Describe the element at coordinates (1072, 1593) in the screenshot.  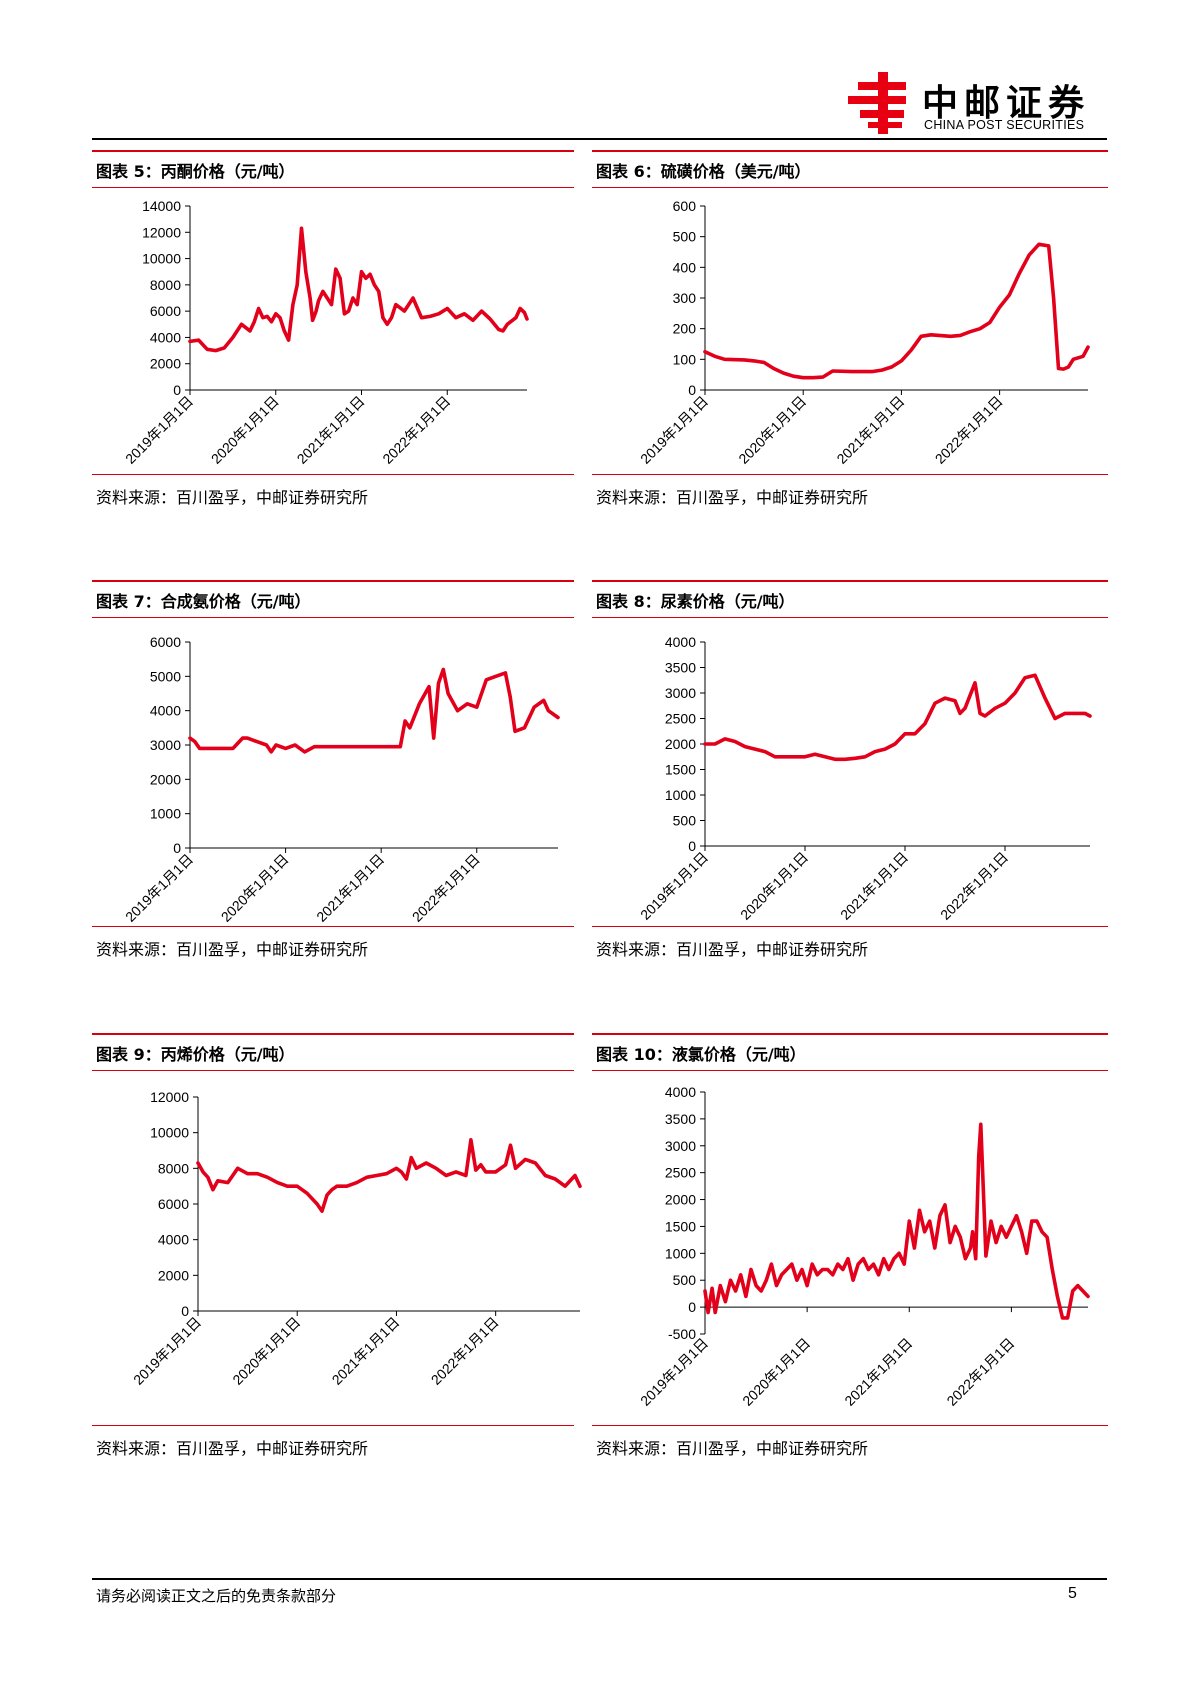
I see `page-number: 5` at that location.